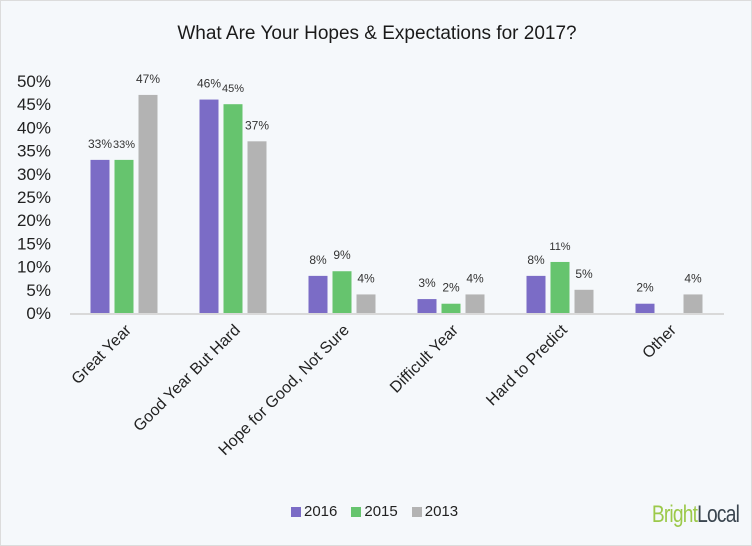 The image size is (752, 546). What do you see at coordinates (34, 220) in the screenshot?
I see `y-tick-label: 20%` at bounding box center [34, 220].